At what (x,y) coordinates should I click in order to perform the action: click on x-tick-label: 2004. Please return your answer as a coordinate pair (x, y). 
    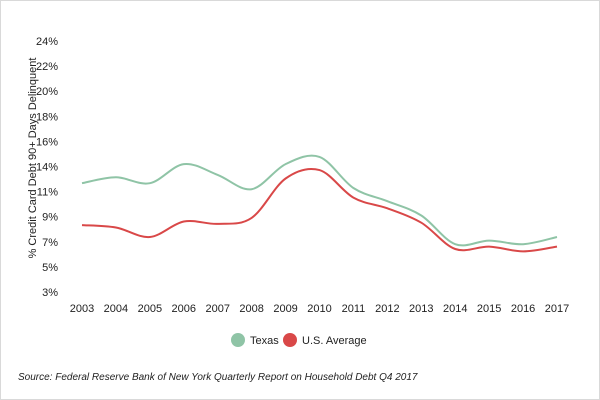
    Looking at the image, I should click on (116, 309).